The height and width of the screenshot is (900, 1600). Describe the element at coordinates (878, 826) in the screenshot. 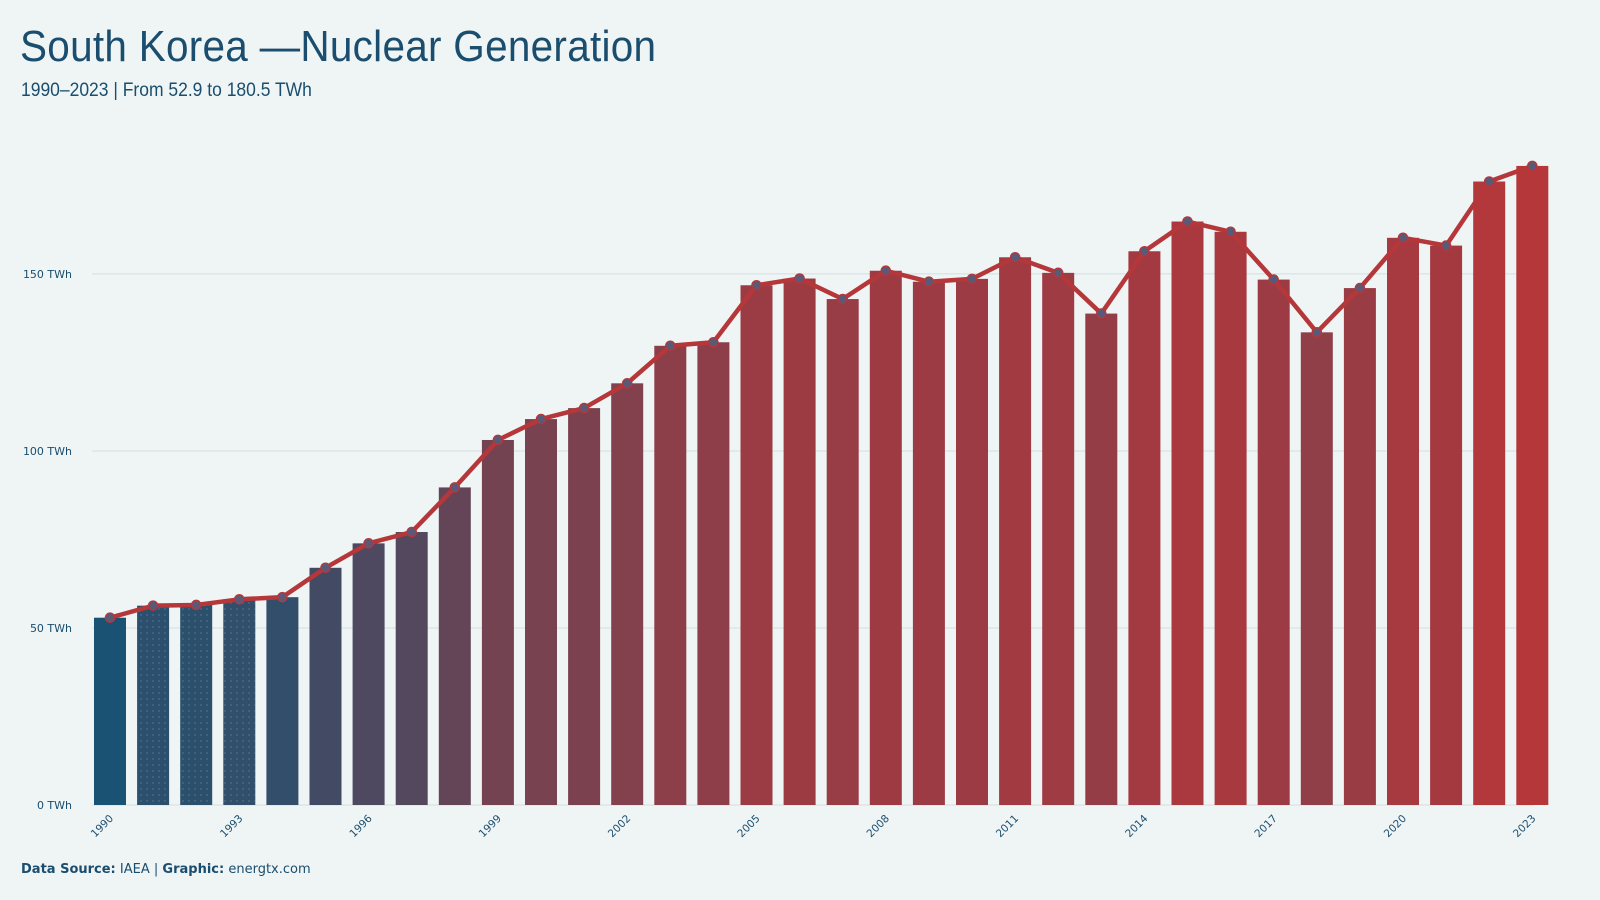

I see `x-tick-label: 2008` at that location.